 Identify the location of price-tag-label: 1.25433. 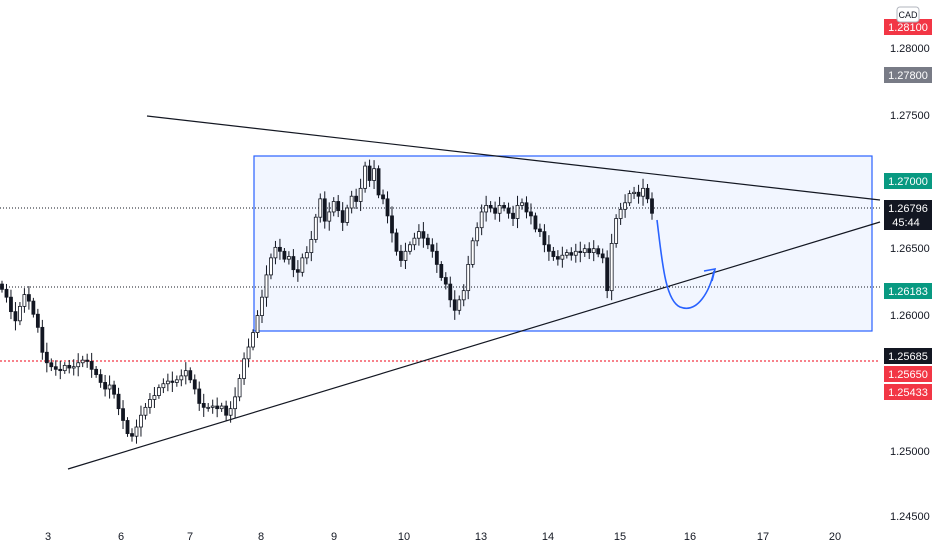
(908, 393).